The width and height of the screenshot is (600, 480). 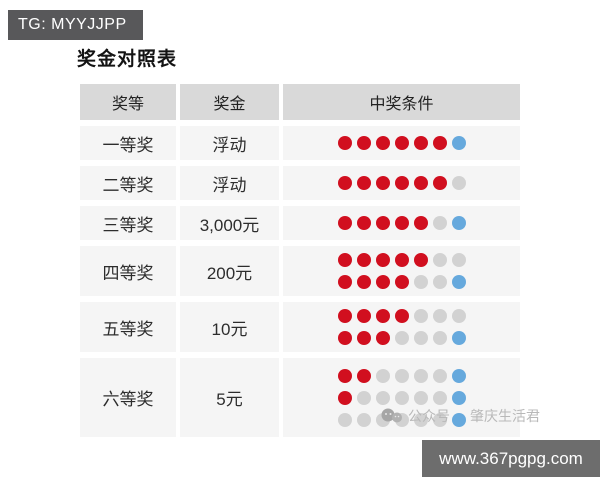 I want to click on table-row: 三等奖 3,000元, so click(x=300, y=223).